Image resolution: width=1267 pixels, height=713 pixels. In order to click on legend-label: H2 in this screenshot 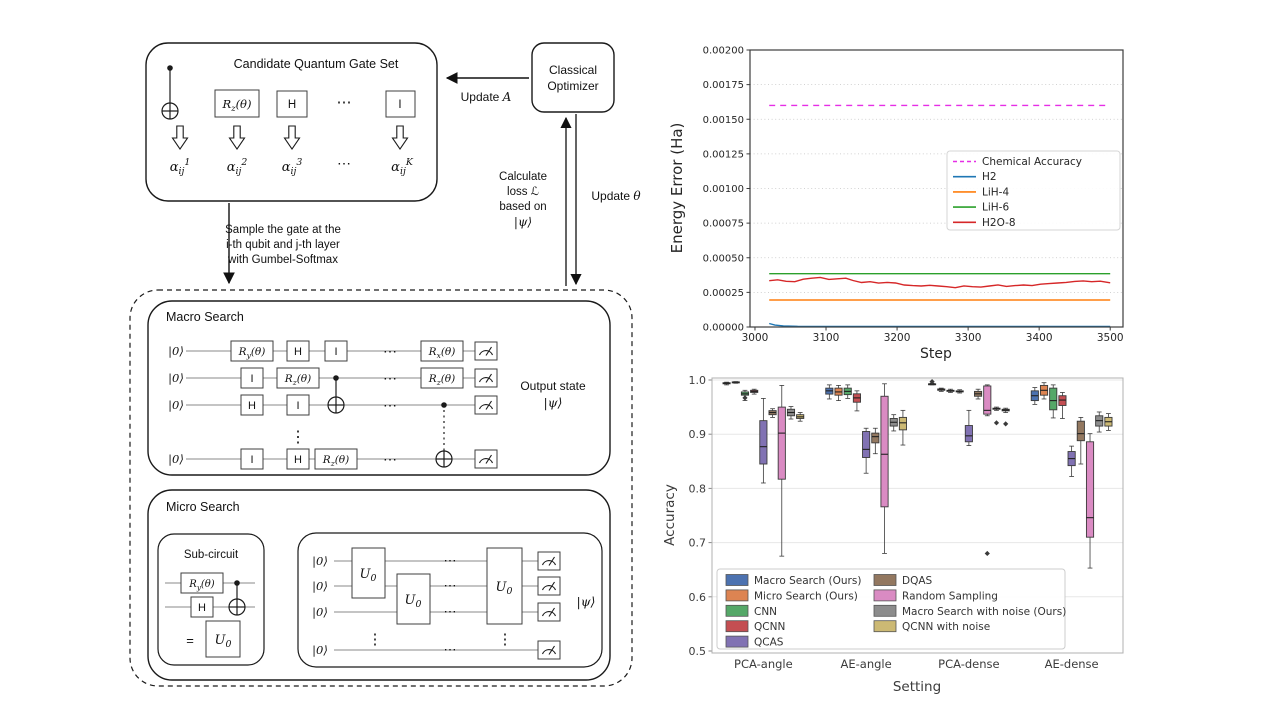, I will do `click(989, 177)`.